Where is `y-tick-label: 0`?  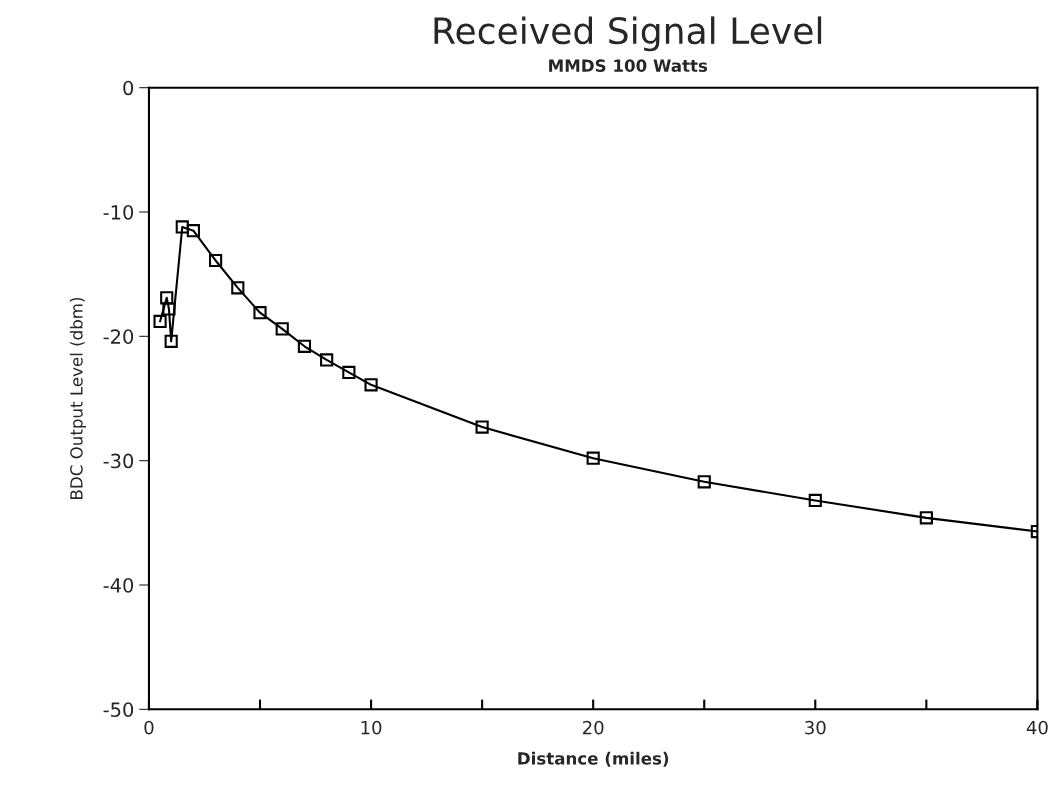 y-tick-label: 0 is located at coordinates (128, 88).